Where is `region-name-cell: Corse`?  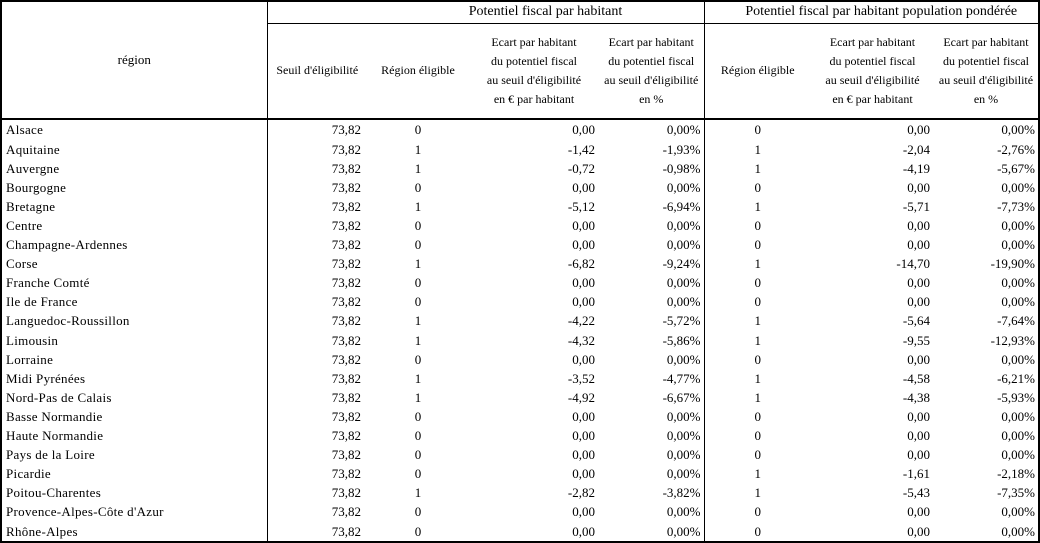
region-name-cell: Corse is located at coordinates (134, 264).